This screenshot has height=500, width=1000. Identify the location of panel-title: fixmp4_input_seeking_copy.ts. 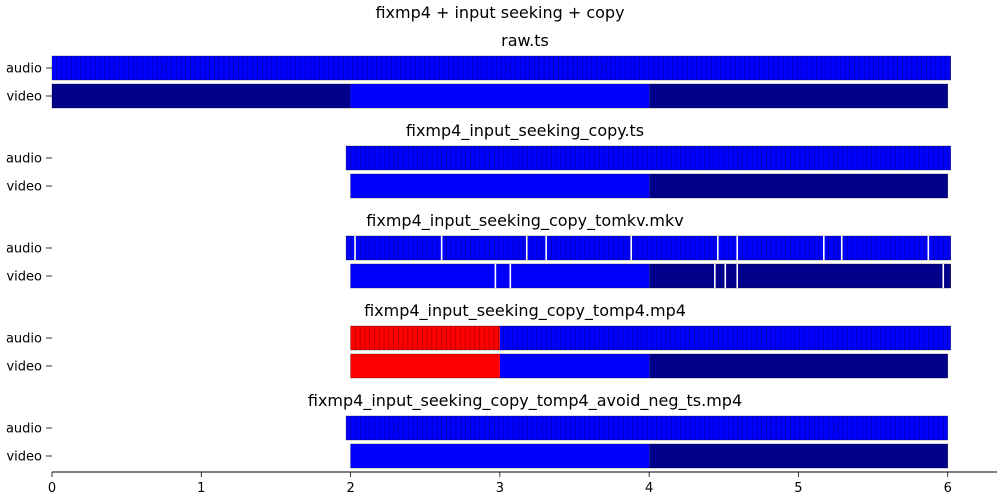
(525, 131).